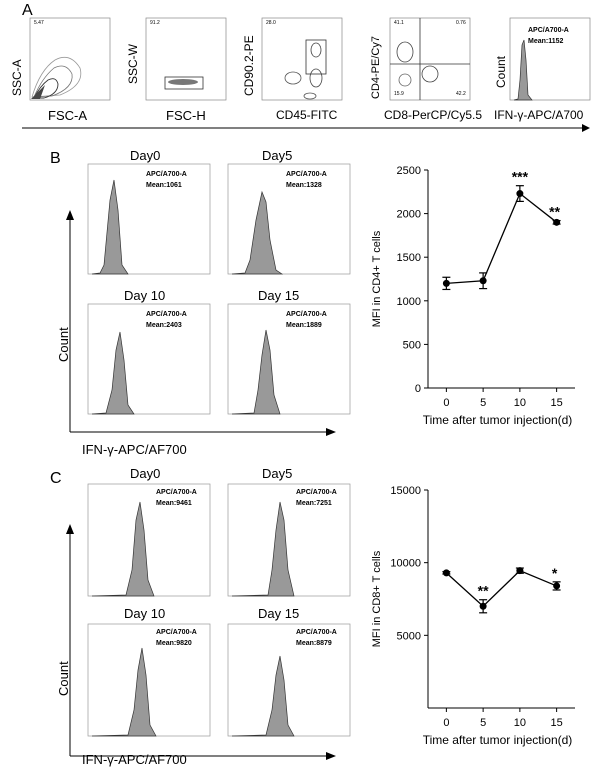 The width and height of the screenshot is (599, 773). Describe the element at coordinates (376, 67) in the screenshot. I see `y-axis-label: CD4-PE/Cy7` at that location.